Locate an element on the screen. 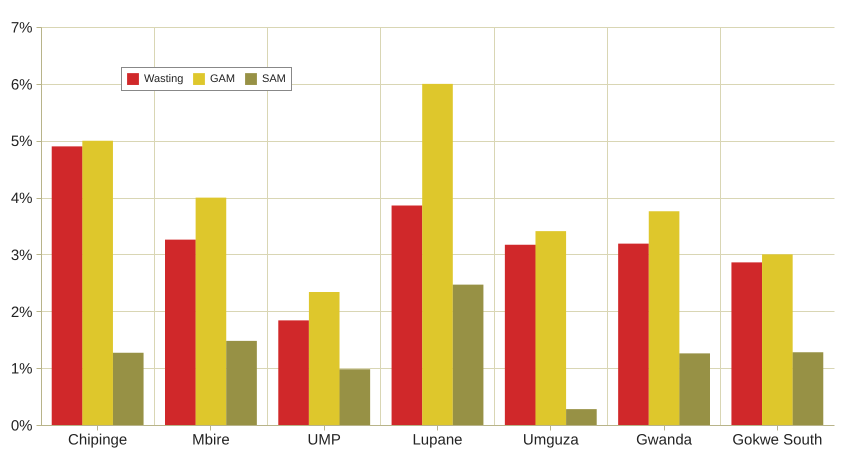 The image size is (853, 455). x-tick-label: Chipinge is located at coordinates (98, 440).